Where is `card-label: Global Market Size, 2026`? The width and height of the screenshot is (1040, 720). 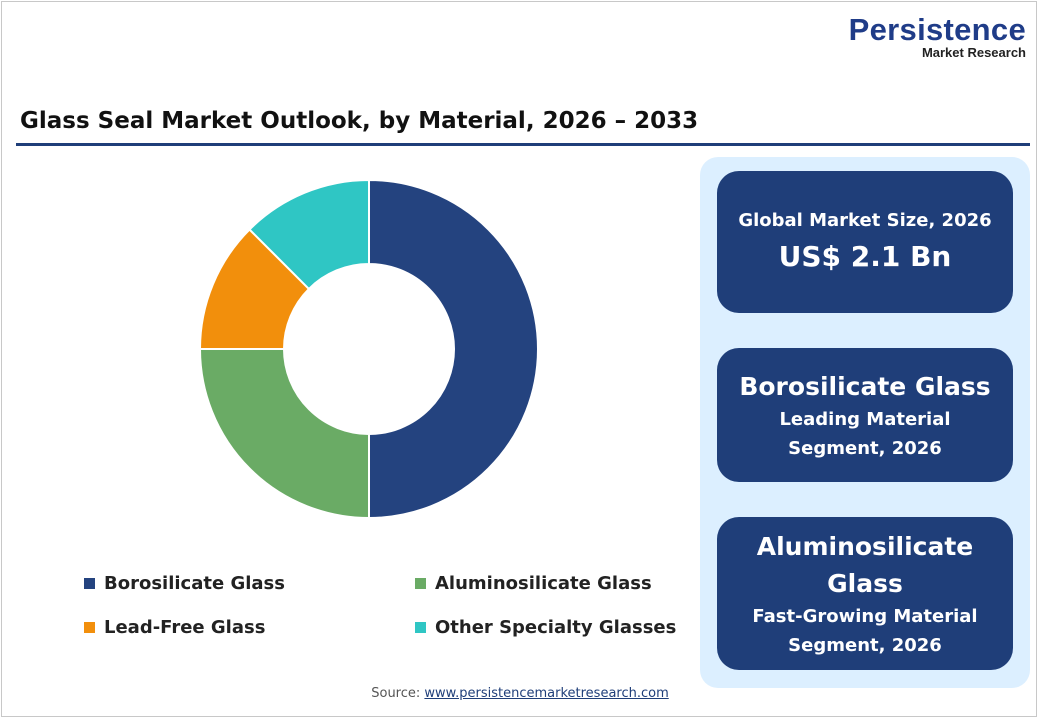 card-label: Global Market Size, 2026 is located at coordinates (865, 220).